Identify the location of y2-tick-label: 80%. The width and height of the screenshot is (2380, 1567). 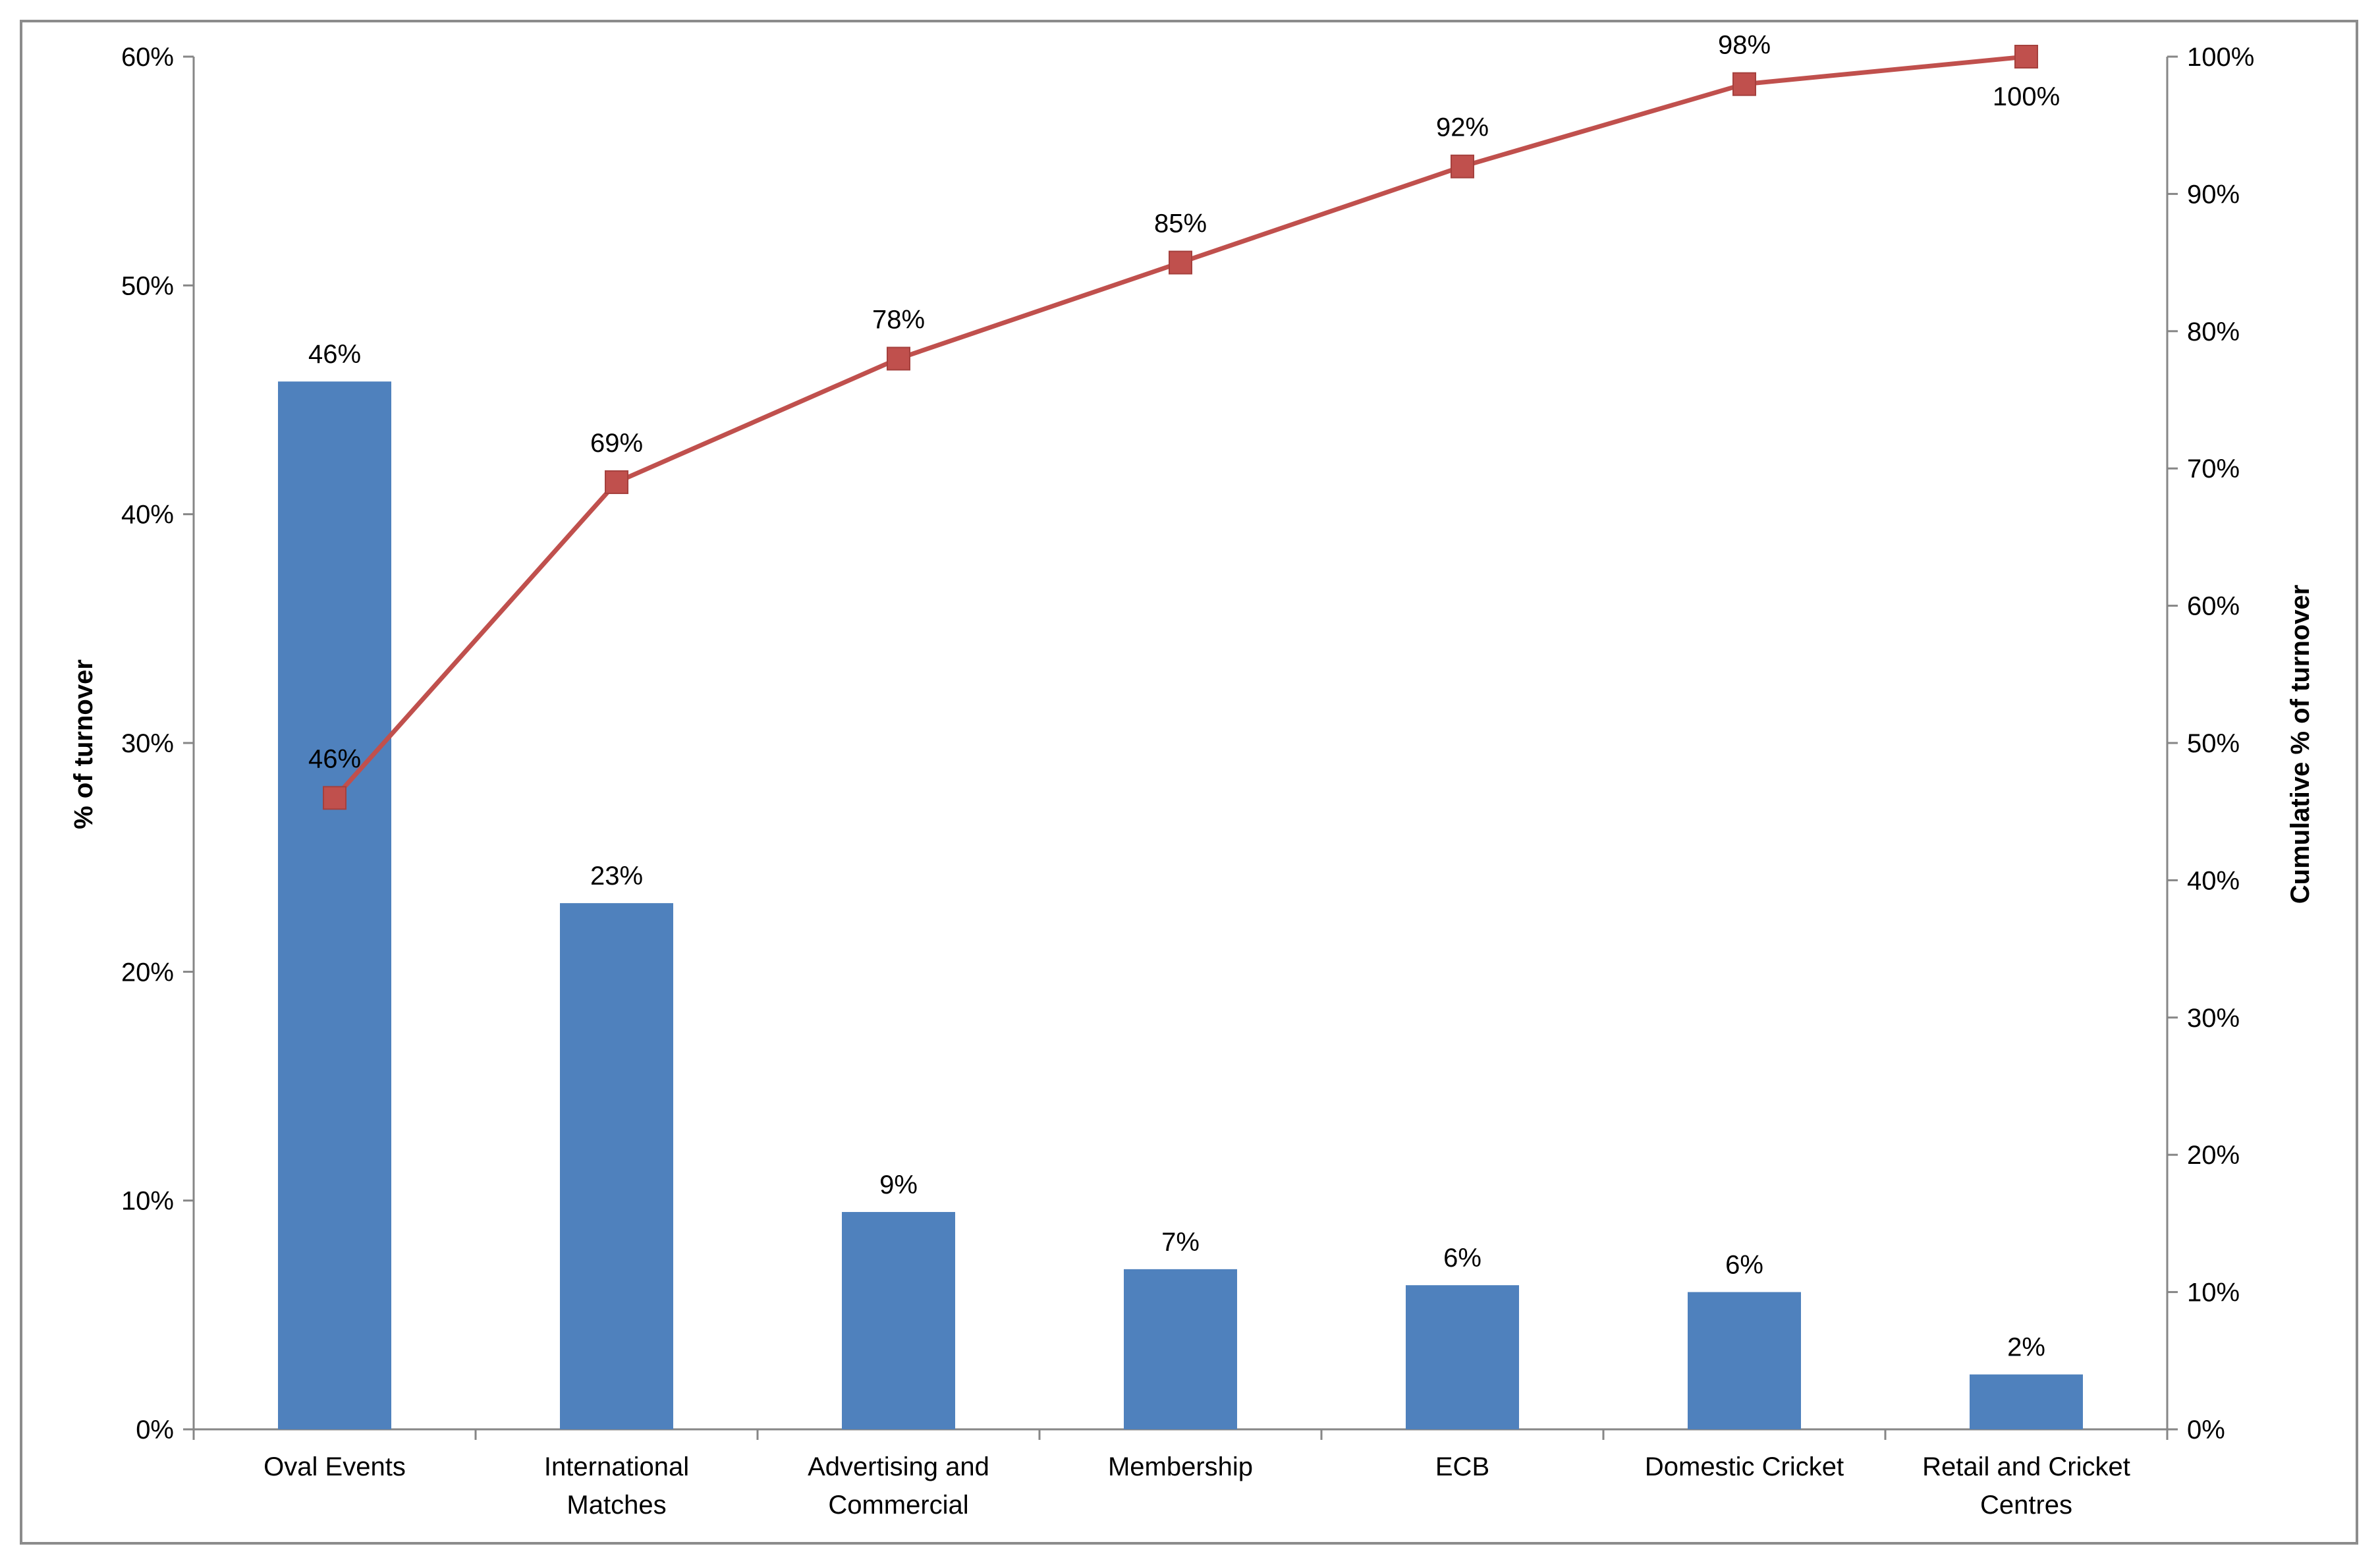
(2213, 331).